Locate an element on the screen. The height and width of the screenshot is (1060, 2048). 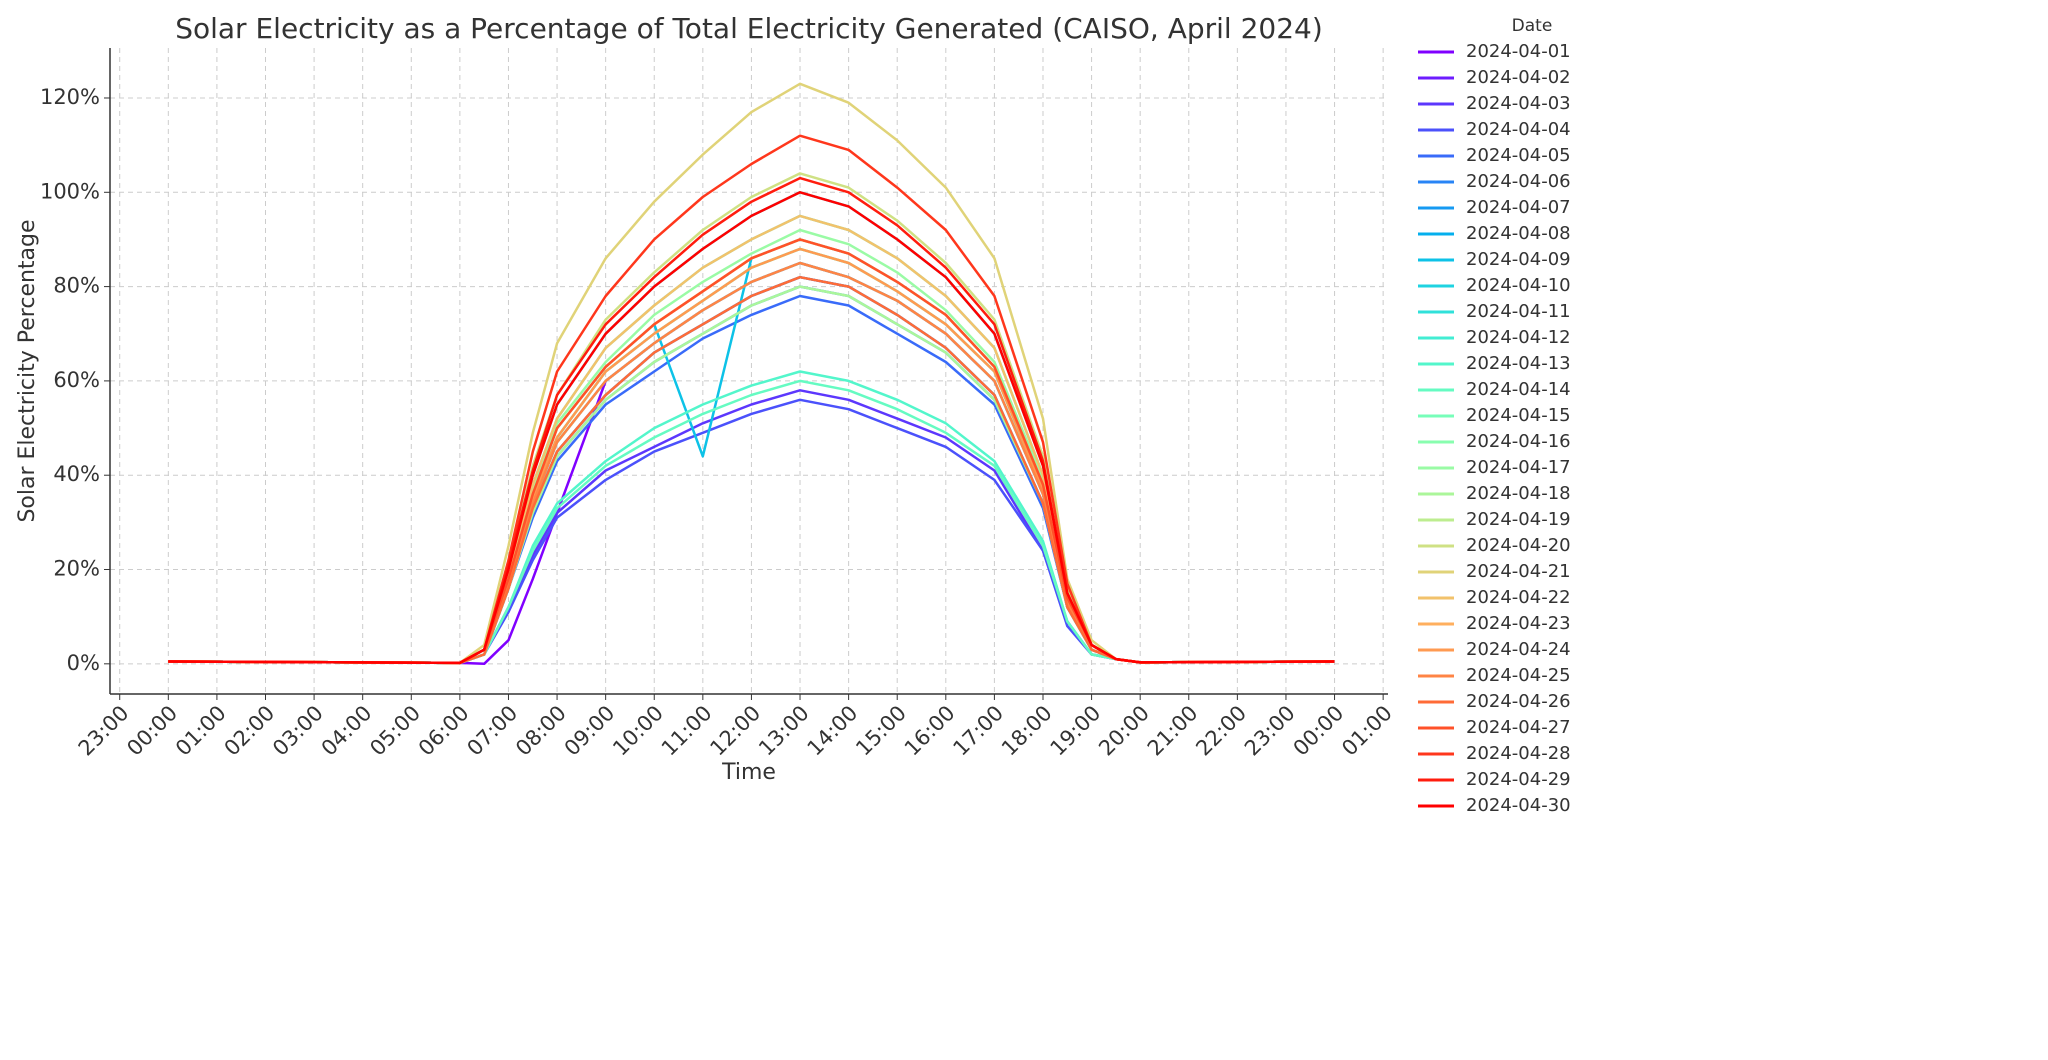
y-tick-label: 40% is located at coordinates (76, 474).